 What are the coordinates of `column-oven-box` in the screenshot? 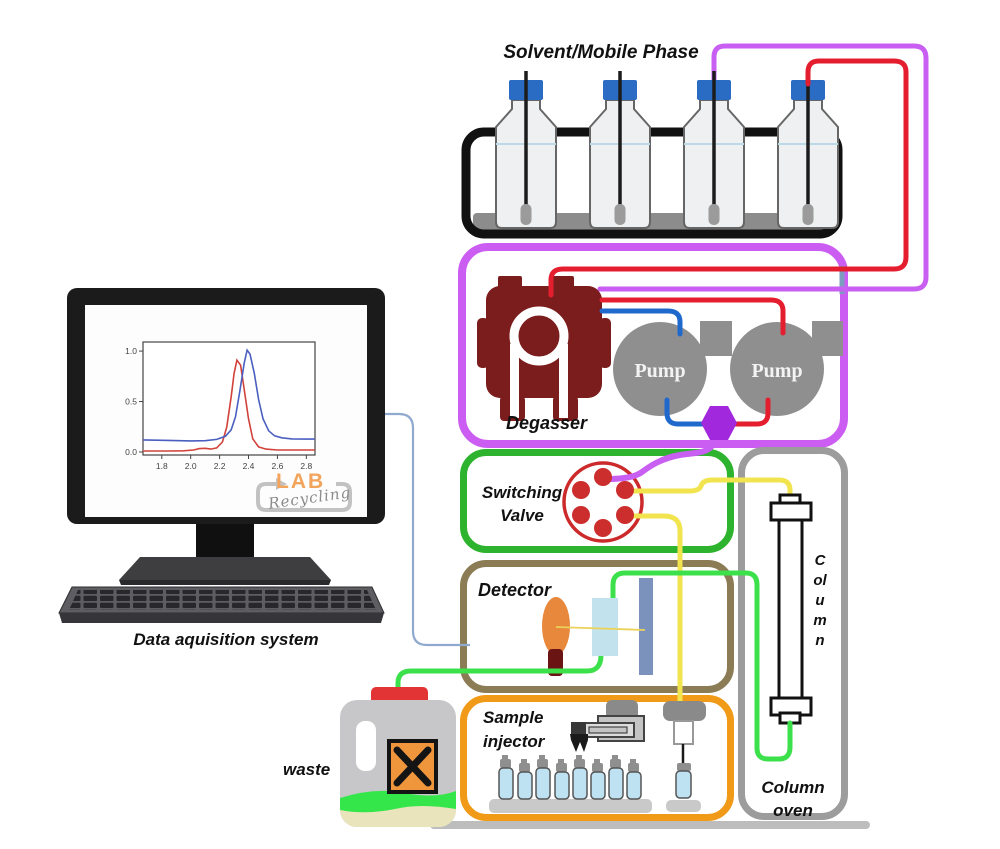 It's located at (793, 633).